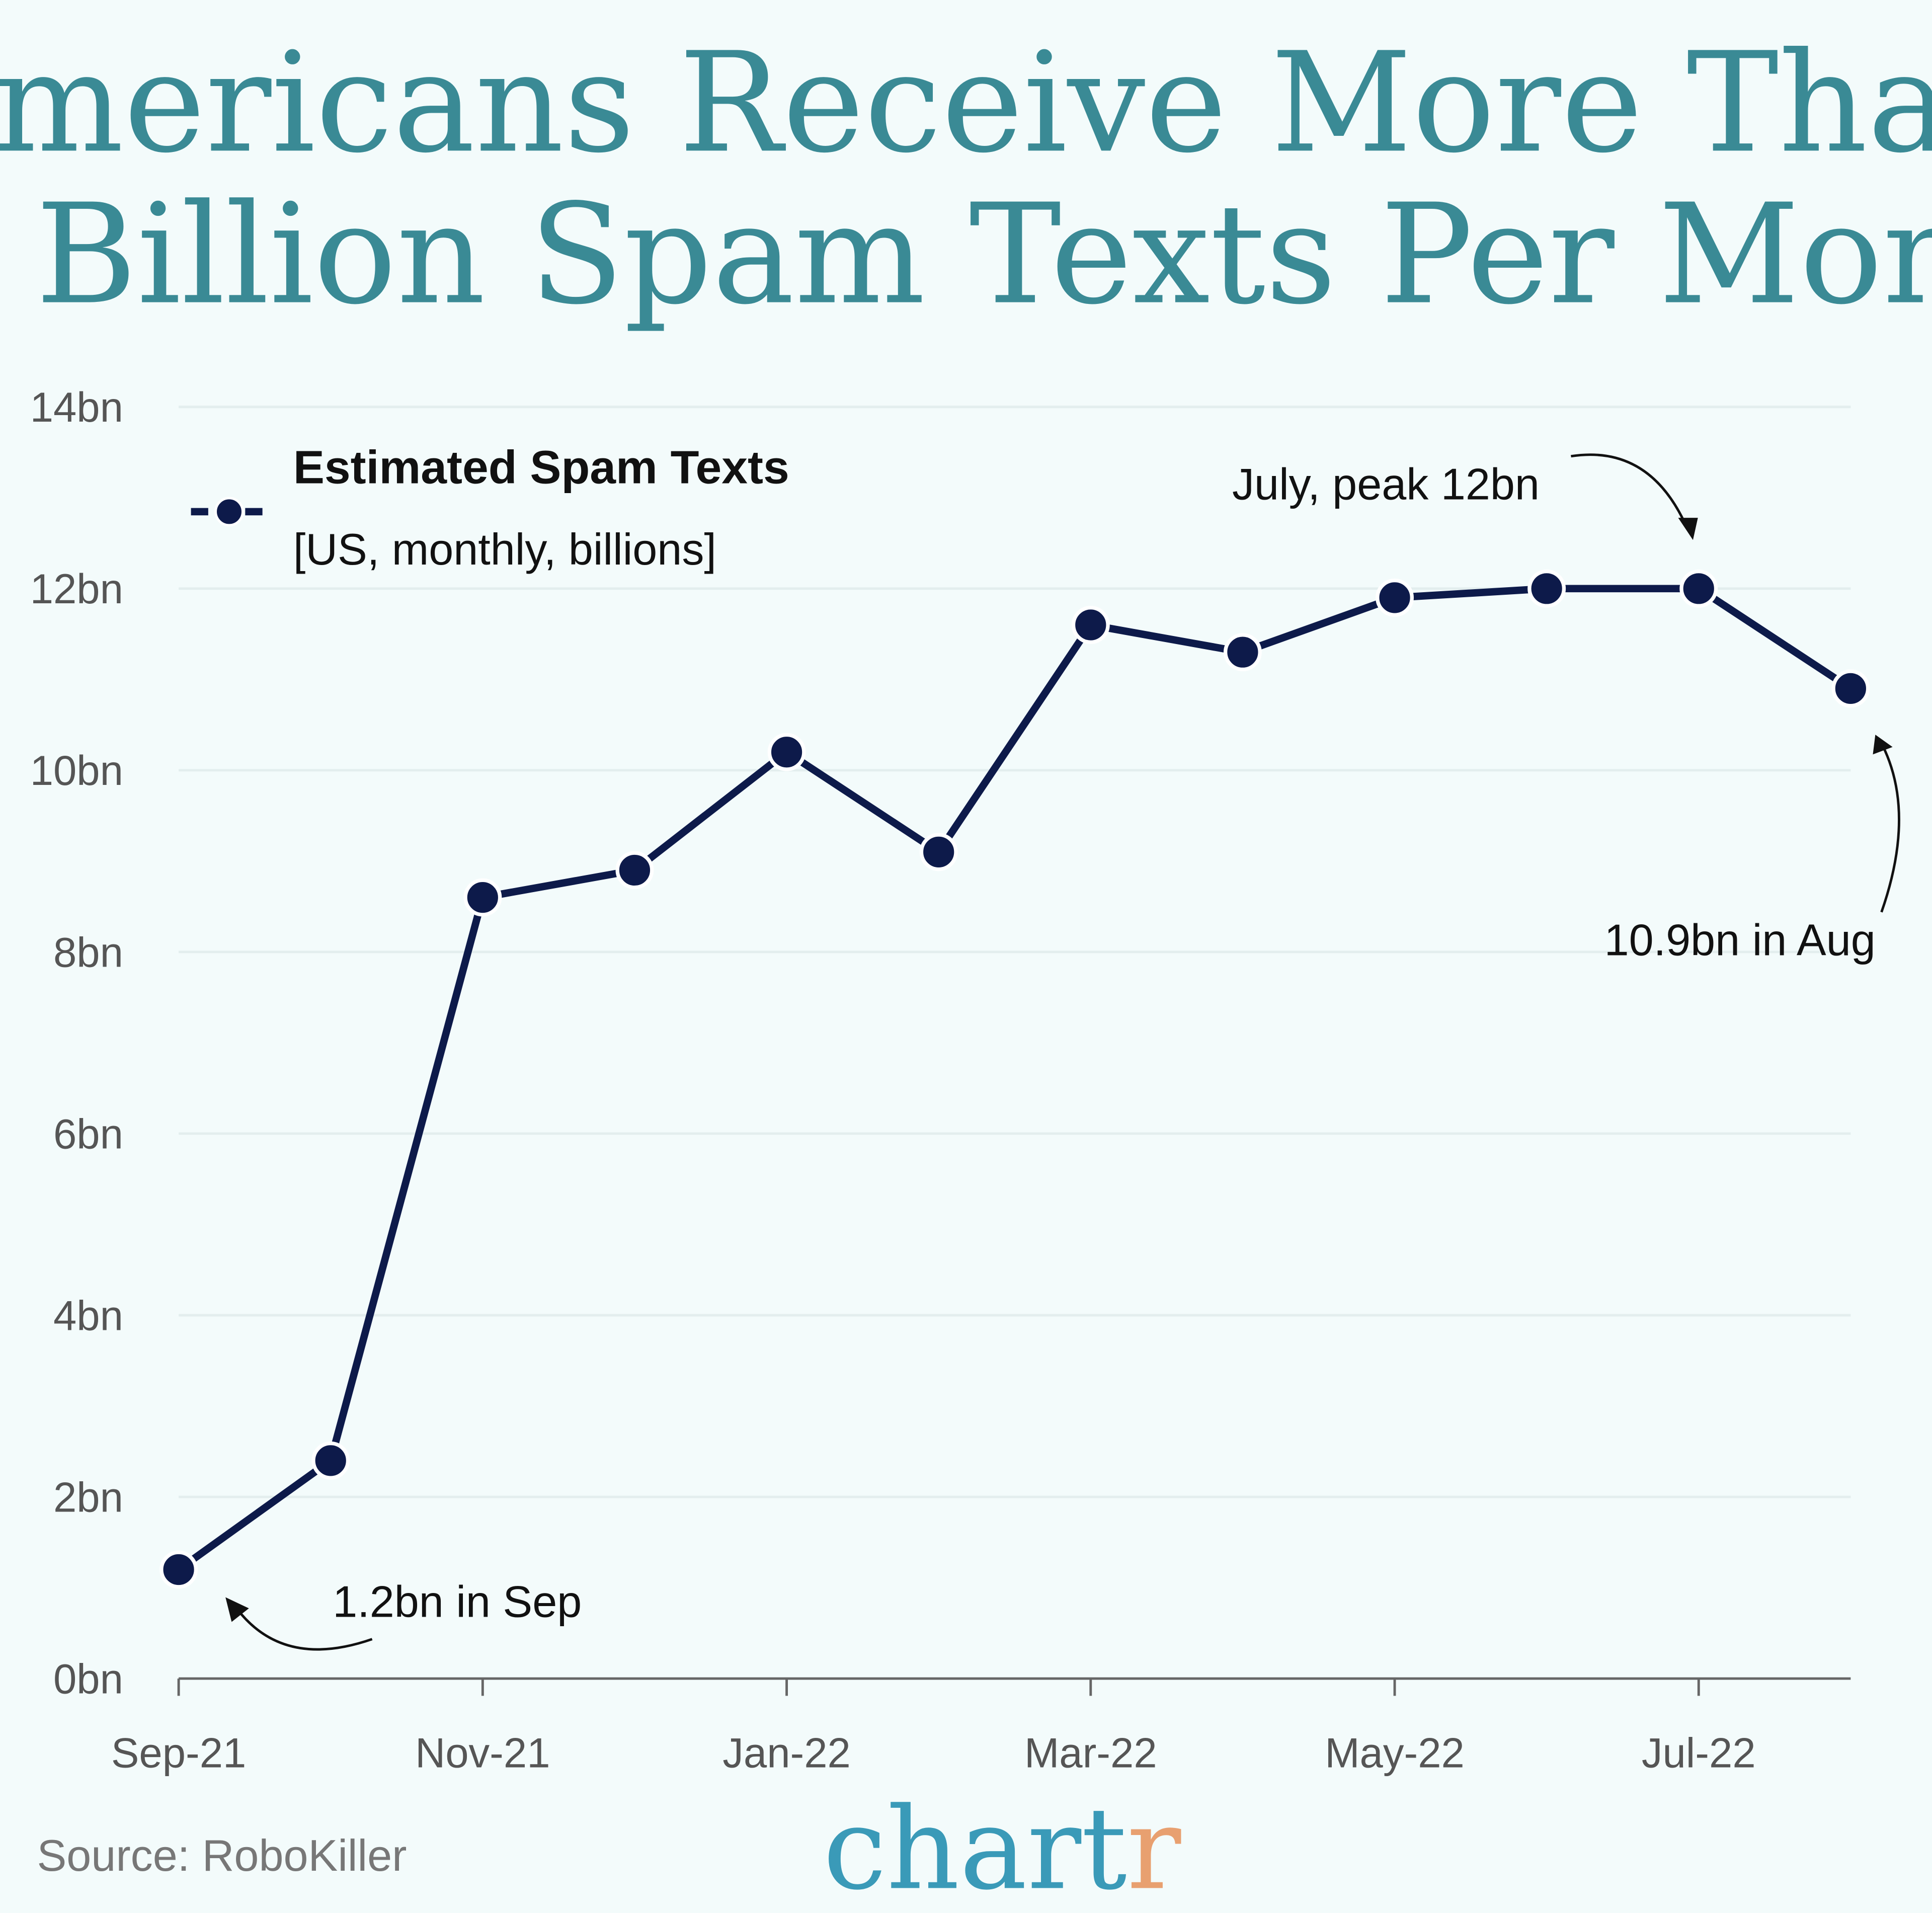 The height and width of the screenshot is (1913, 1932). Describe the element at coordinates (222, 1855) in the screenshot. I see `source-note: Source: RoboKiller` at that location.